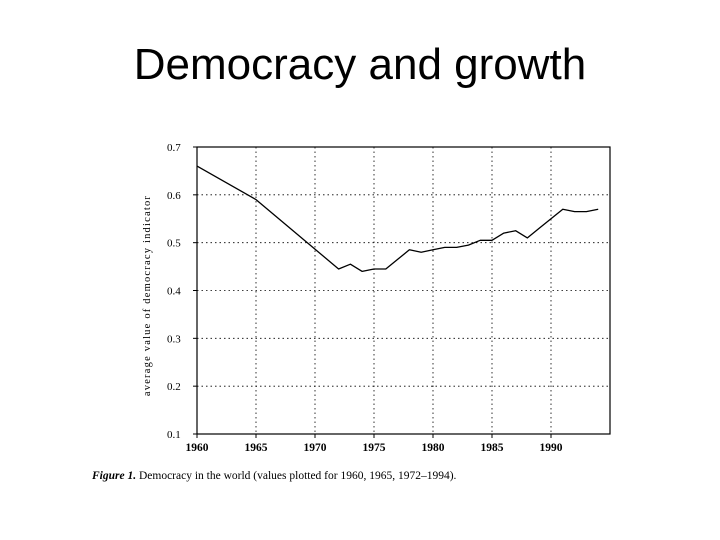 The height and width of the screenshot is (540, 720). I want to click on x-tick-label: 1970, so click(315, 448).